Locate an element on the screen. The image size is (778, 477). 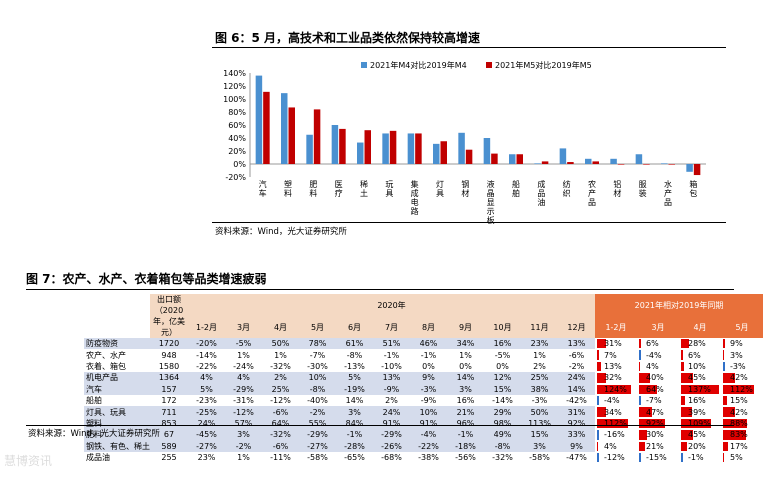
growth-2020-cell: -40% is located at coordinates (317, 400).